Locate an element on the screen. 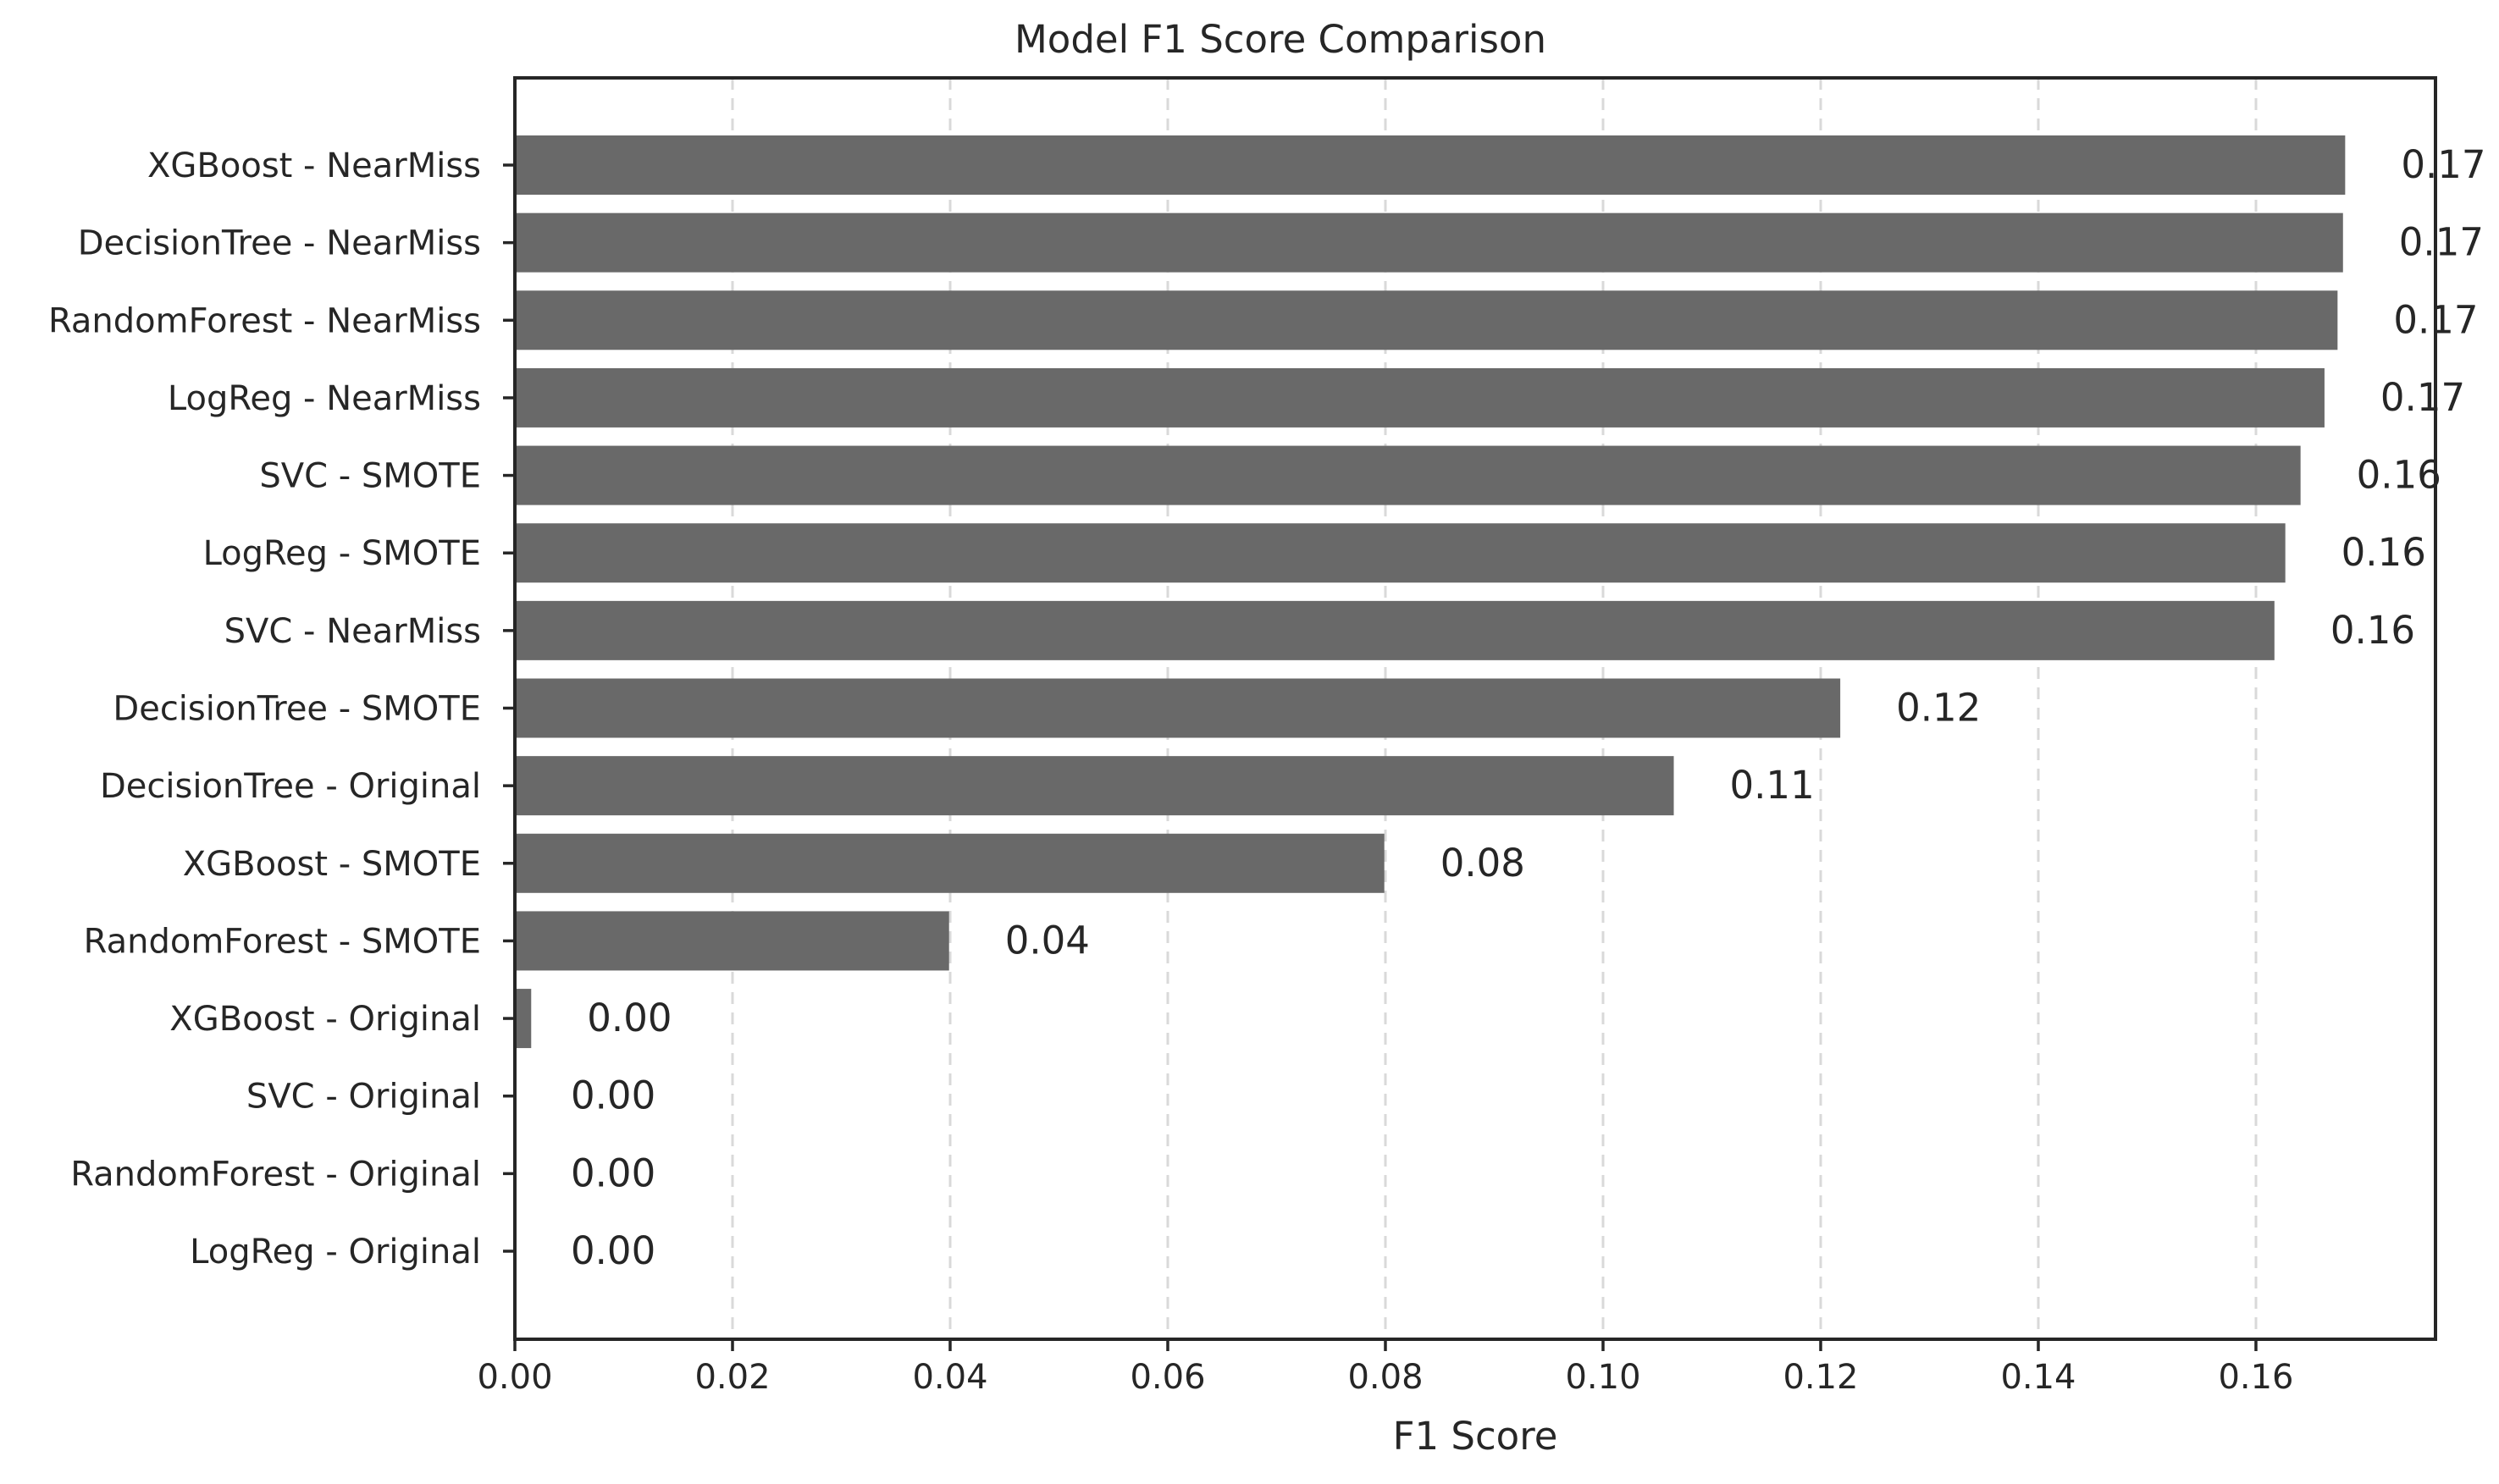 Image resolution: width=2499 pixels, height=1484 pixels. y-tick-label: LogReg - Original is located at coordinates (335, 1252).